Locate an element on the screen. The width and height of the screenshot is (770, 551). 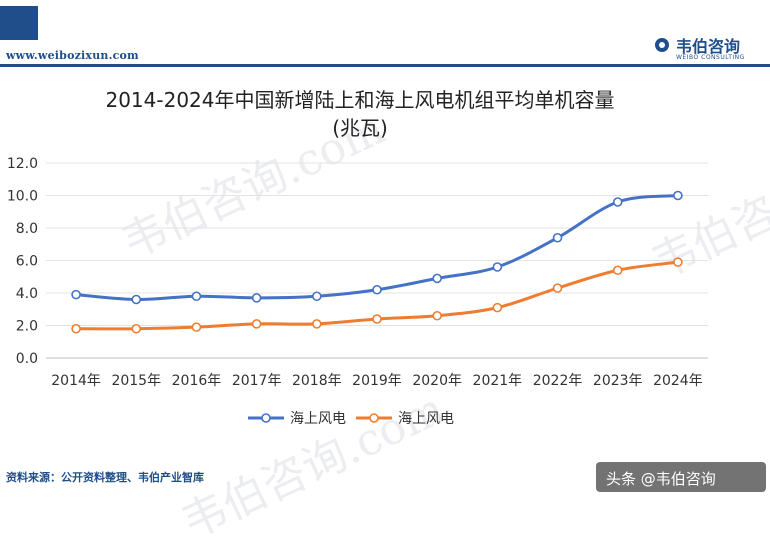
logo-text: 韦伯咨询 is located at coordinates (708, 46).